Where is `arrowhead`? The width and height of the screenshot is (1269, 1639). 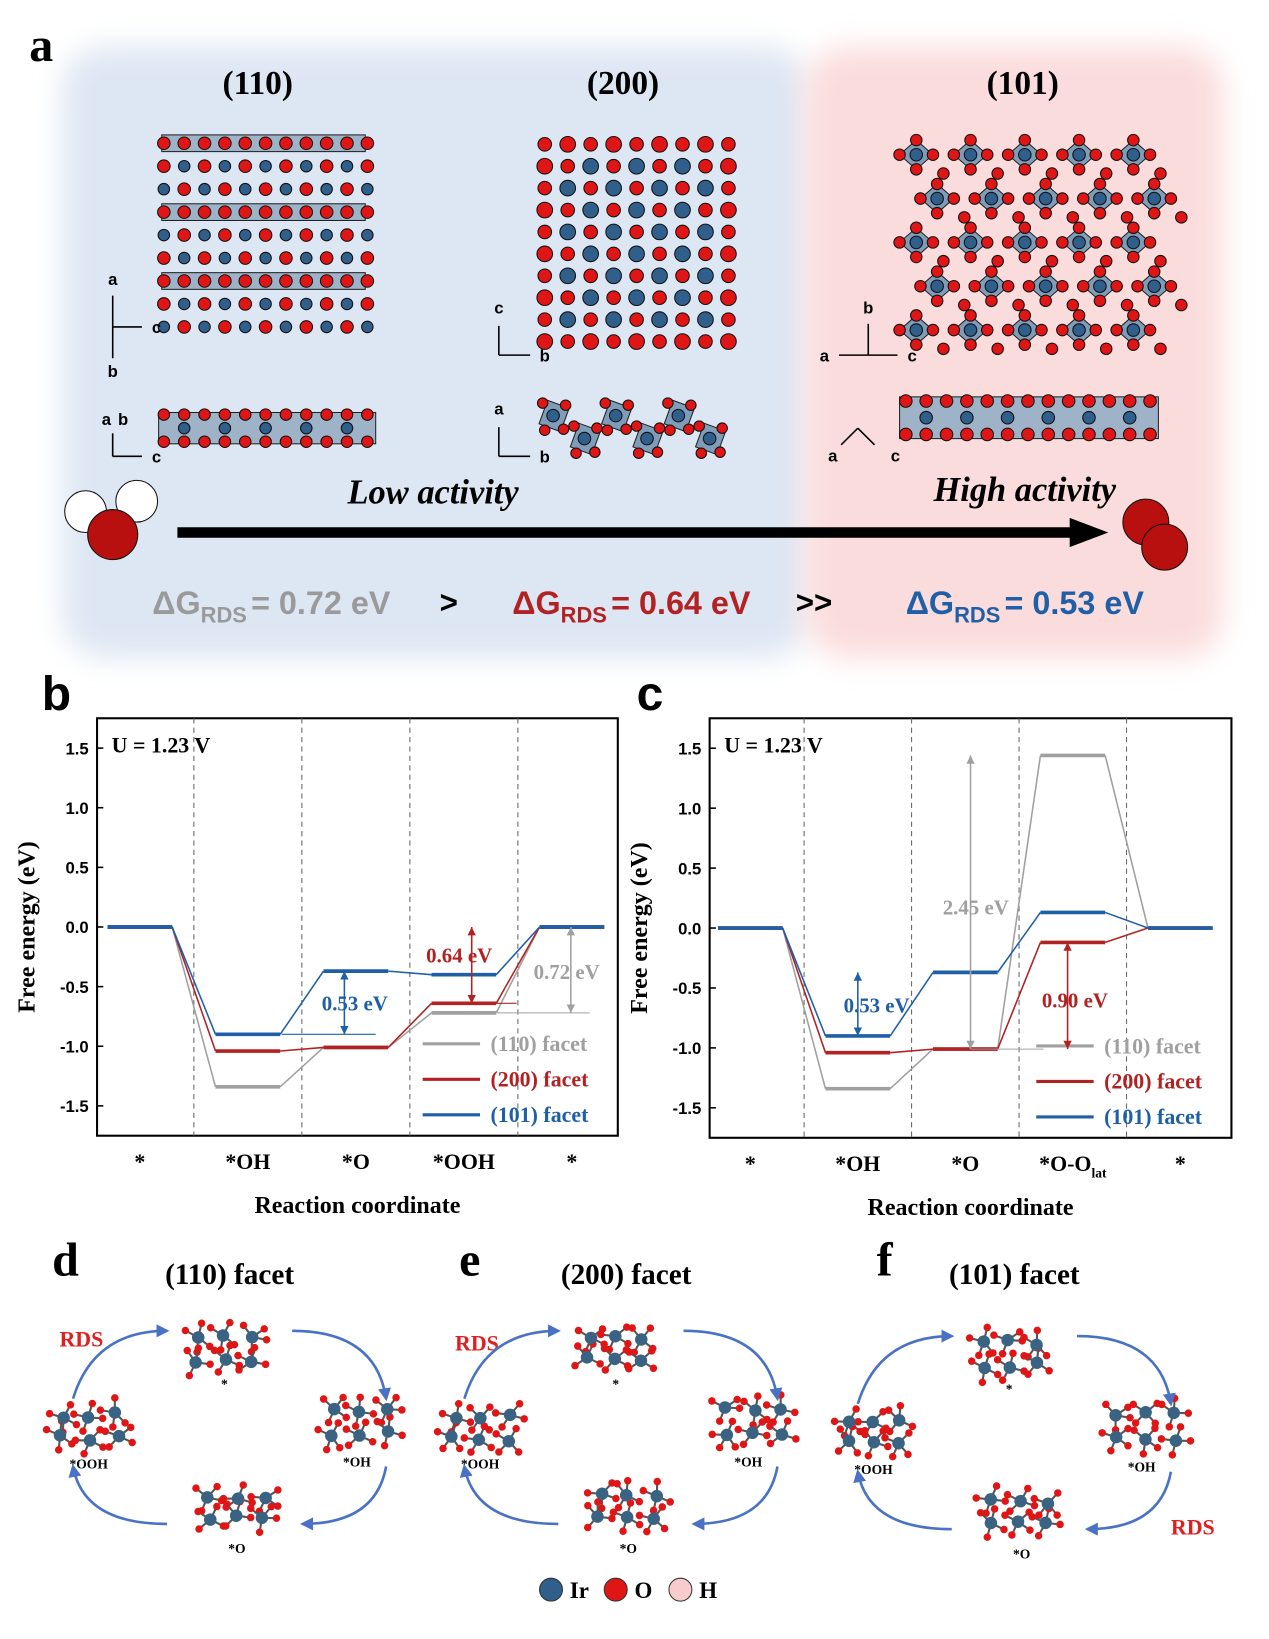 arrowhead is located at coordinates (571, 931).